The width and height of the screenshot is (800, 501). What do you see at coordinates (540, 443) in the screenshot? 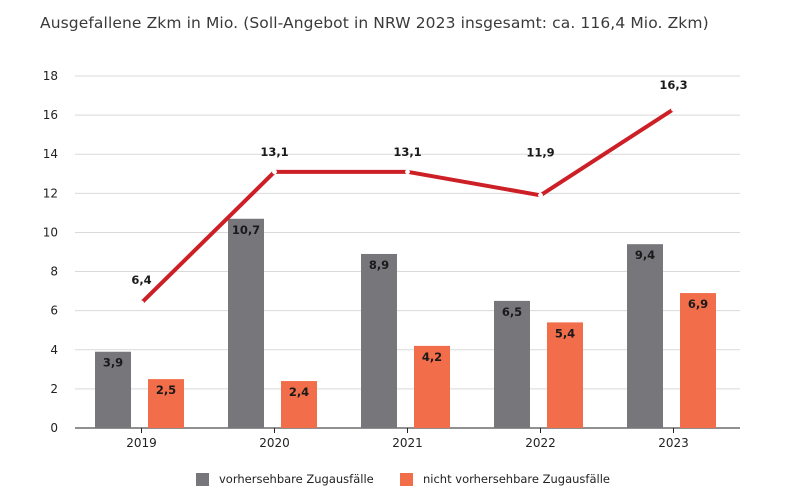
I see `x-tick-label: 2022` at bounding box center [540, 443].